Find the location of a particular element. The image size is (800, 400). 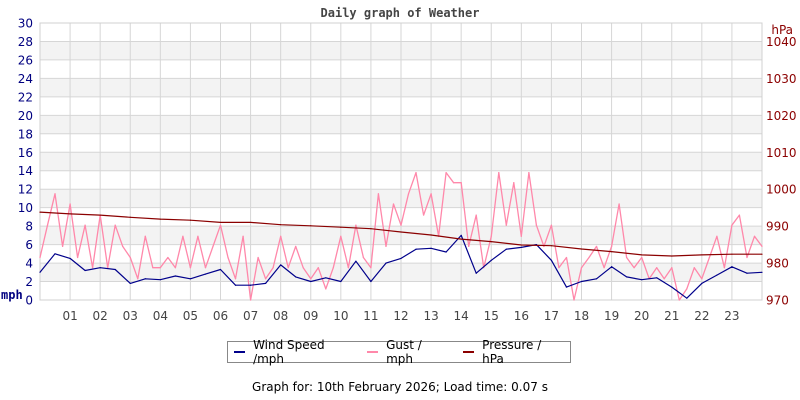

x-tick-label: 08 is located at coordinates (280, 316).